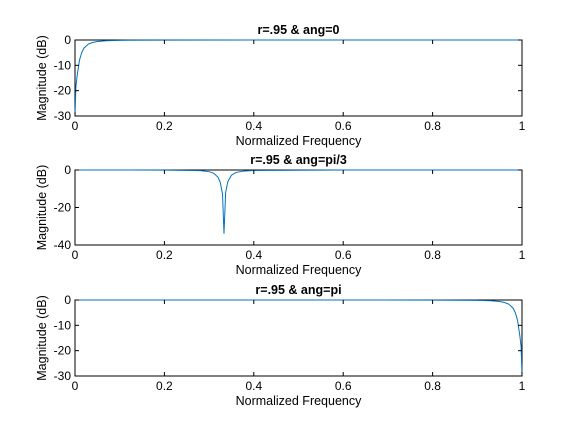 The height and width of the screenshot is (439, 578). What do you see at coordinates (298, 160) in the screenshot?
I see `subplot-title: r=.95 & ang=pi/3` at bounding box center [298, 160].